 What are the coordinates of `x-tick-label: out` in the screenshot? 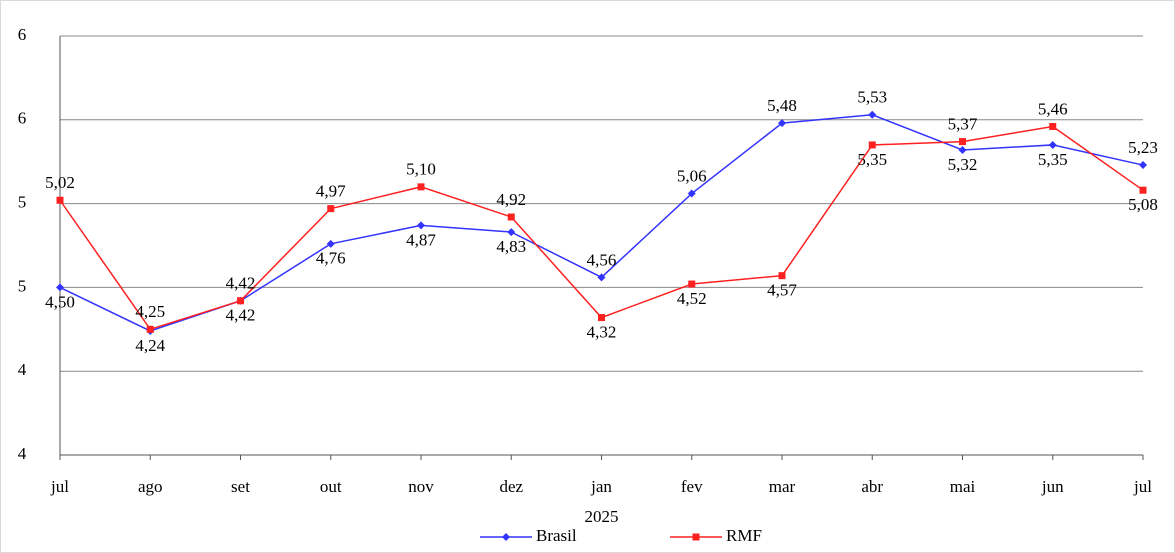 It's located at (331, 486).